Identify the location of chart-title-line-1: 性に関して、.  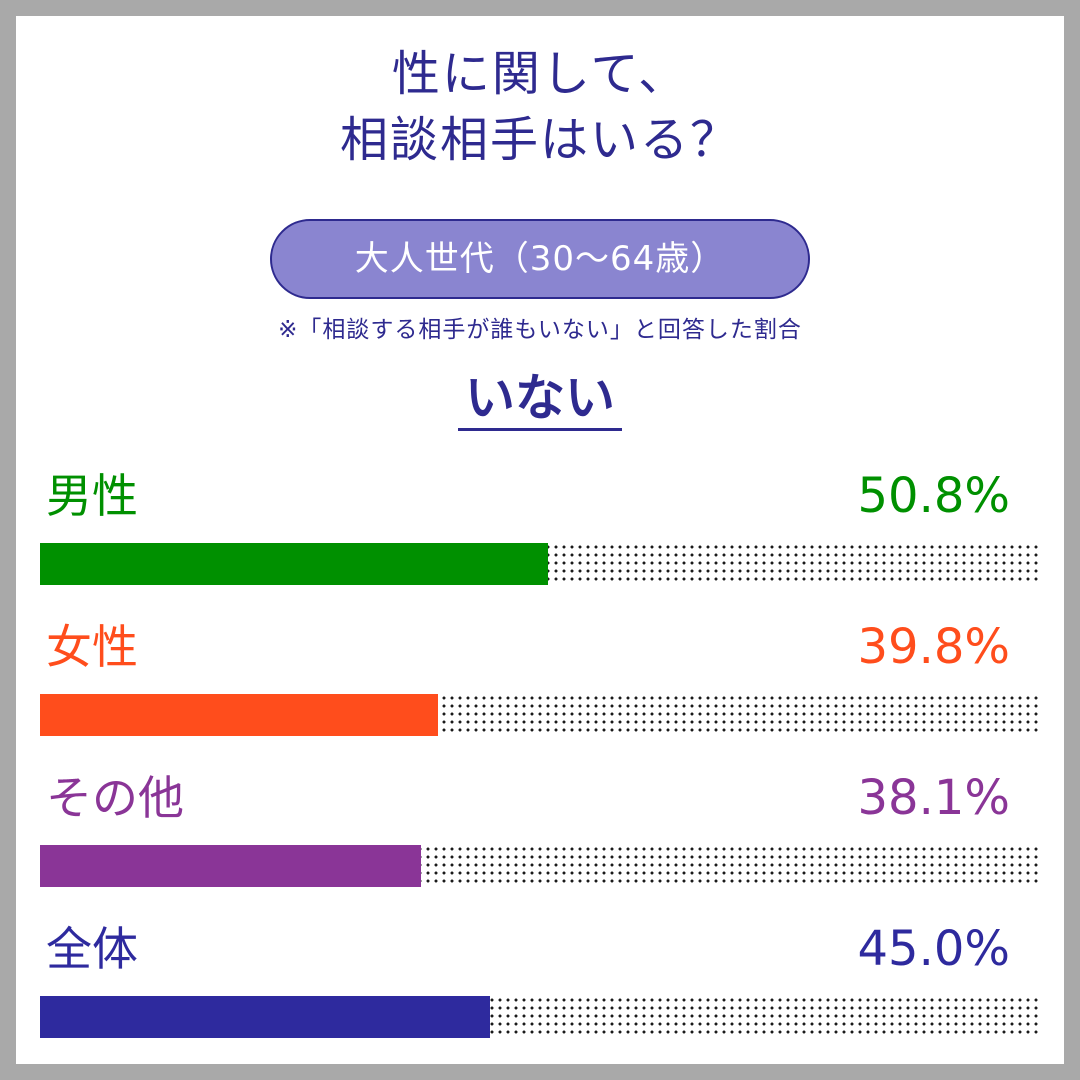
(540, 74).